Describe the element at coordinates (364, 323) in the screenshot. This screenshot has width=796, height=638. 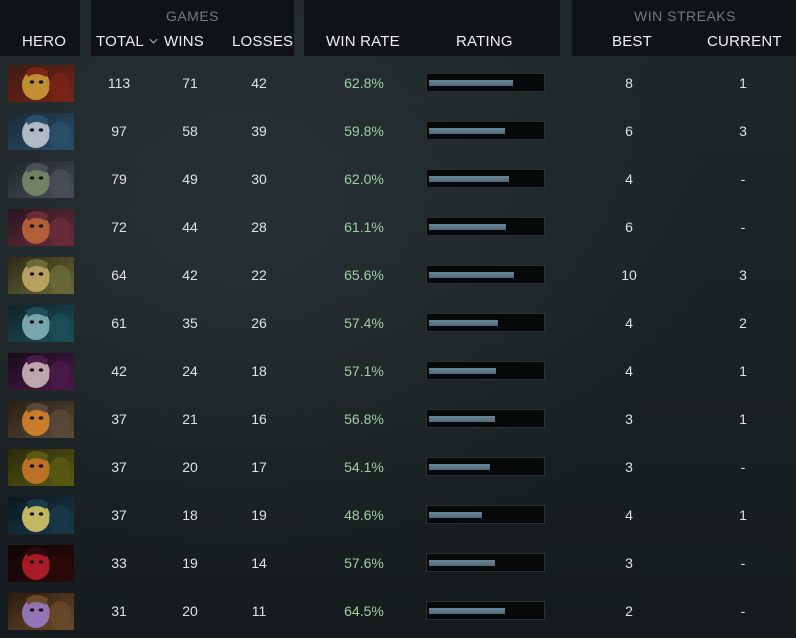
I see `win-rate-value: 57.4%` at that location.